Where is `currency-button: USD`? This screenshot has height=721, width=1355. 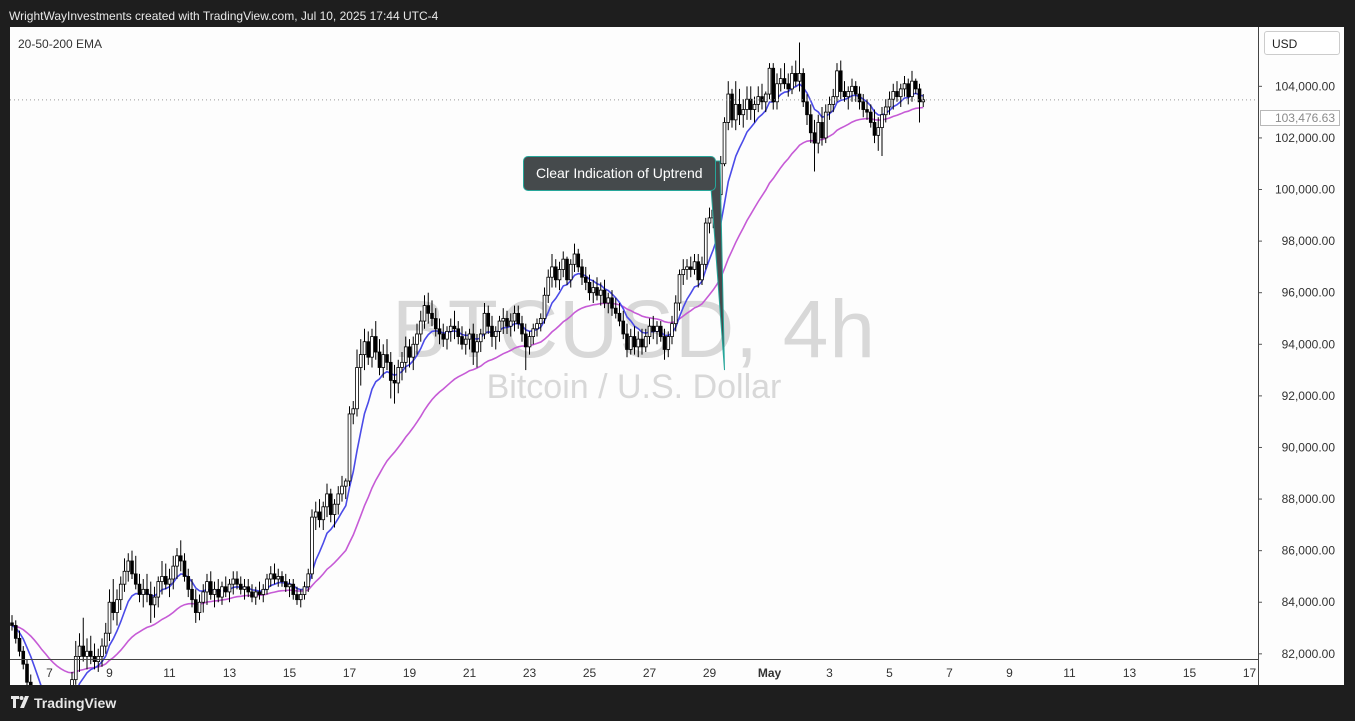
currency-button: USD is located at coordinates (1302, 43).